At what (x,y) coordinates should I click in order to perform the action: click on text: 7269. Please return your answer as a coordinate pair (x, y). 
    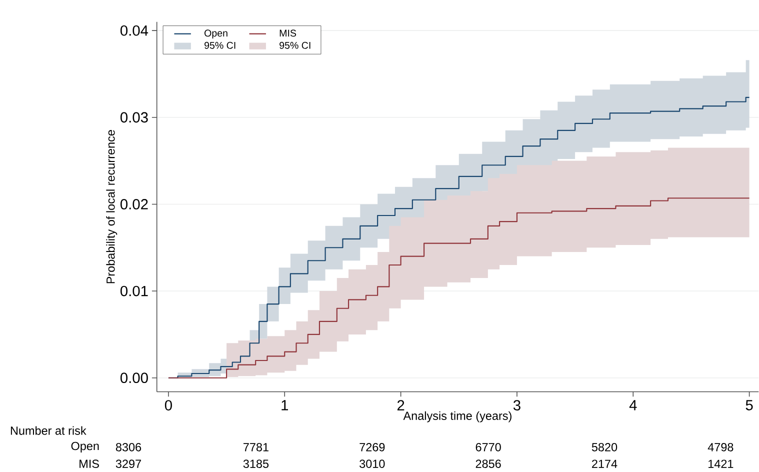
    Looking at the image, I should click on (372, 447).